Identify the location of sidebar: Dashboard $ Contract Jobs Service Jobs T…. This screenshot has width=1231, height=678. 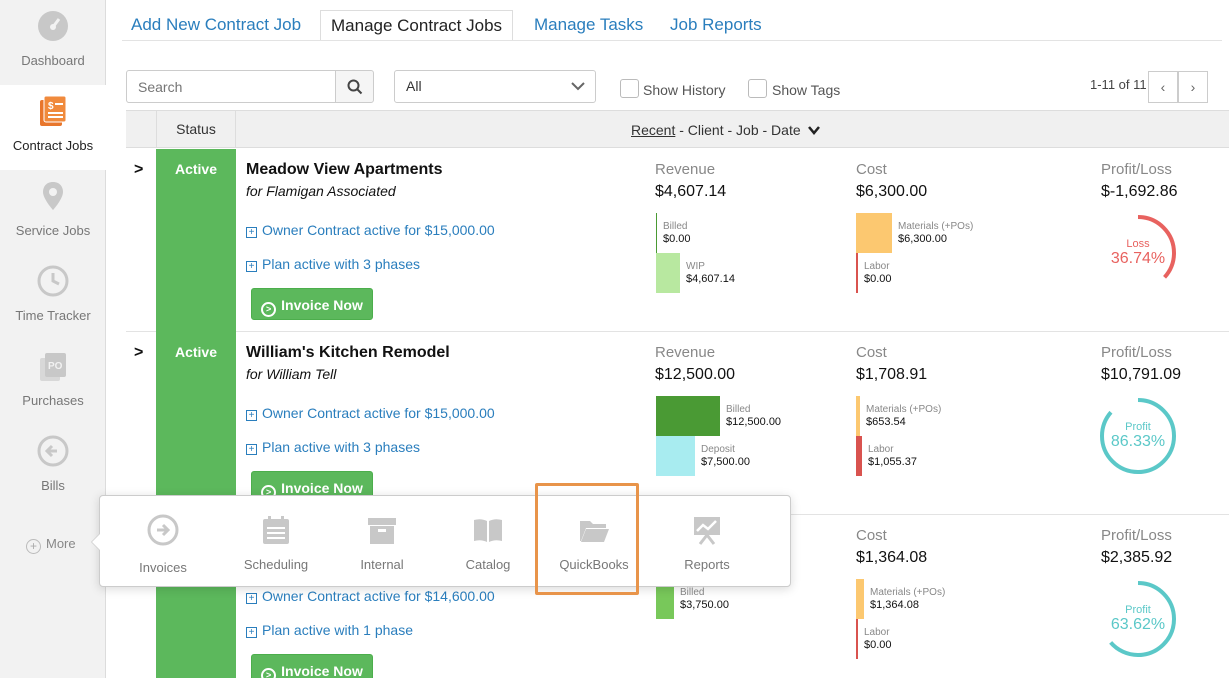
(57, 339).